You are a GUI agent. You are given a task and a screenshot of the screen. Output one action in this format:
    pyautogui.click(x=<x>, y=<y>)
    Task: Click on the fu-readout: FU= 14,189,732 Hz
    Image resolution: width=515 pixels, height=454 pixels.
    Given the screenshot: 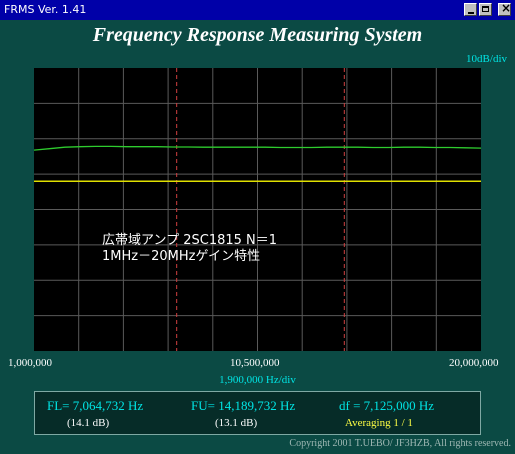 What is the action you would take?
    pyautogui.click(x=243, y=405)
    